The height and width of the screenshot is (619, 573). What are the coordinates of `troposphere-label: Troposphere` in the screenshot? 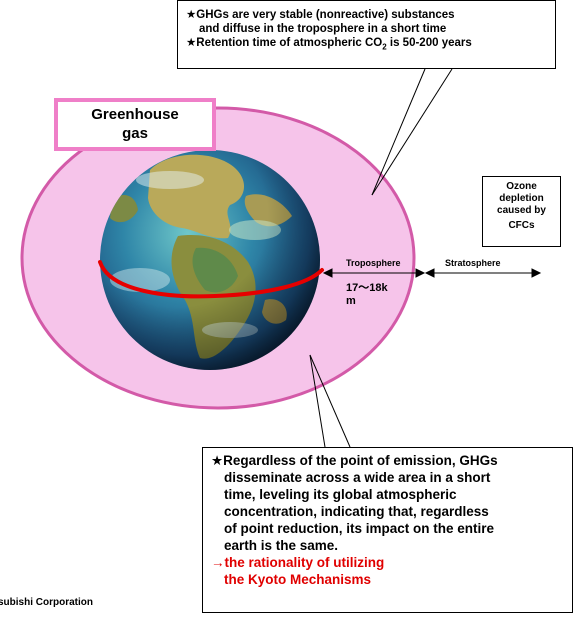 It's located at (373, 263).